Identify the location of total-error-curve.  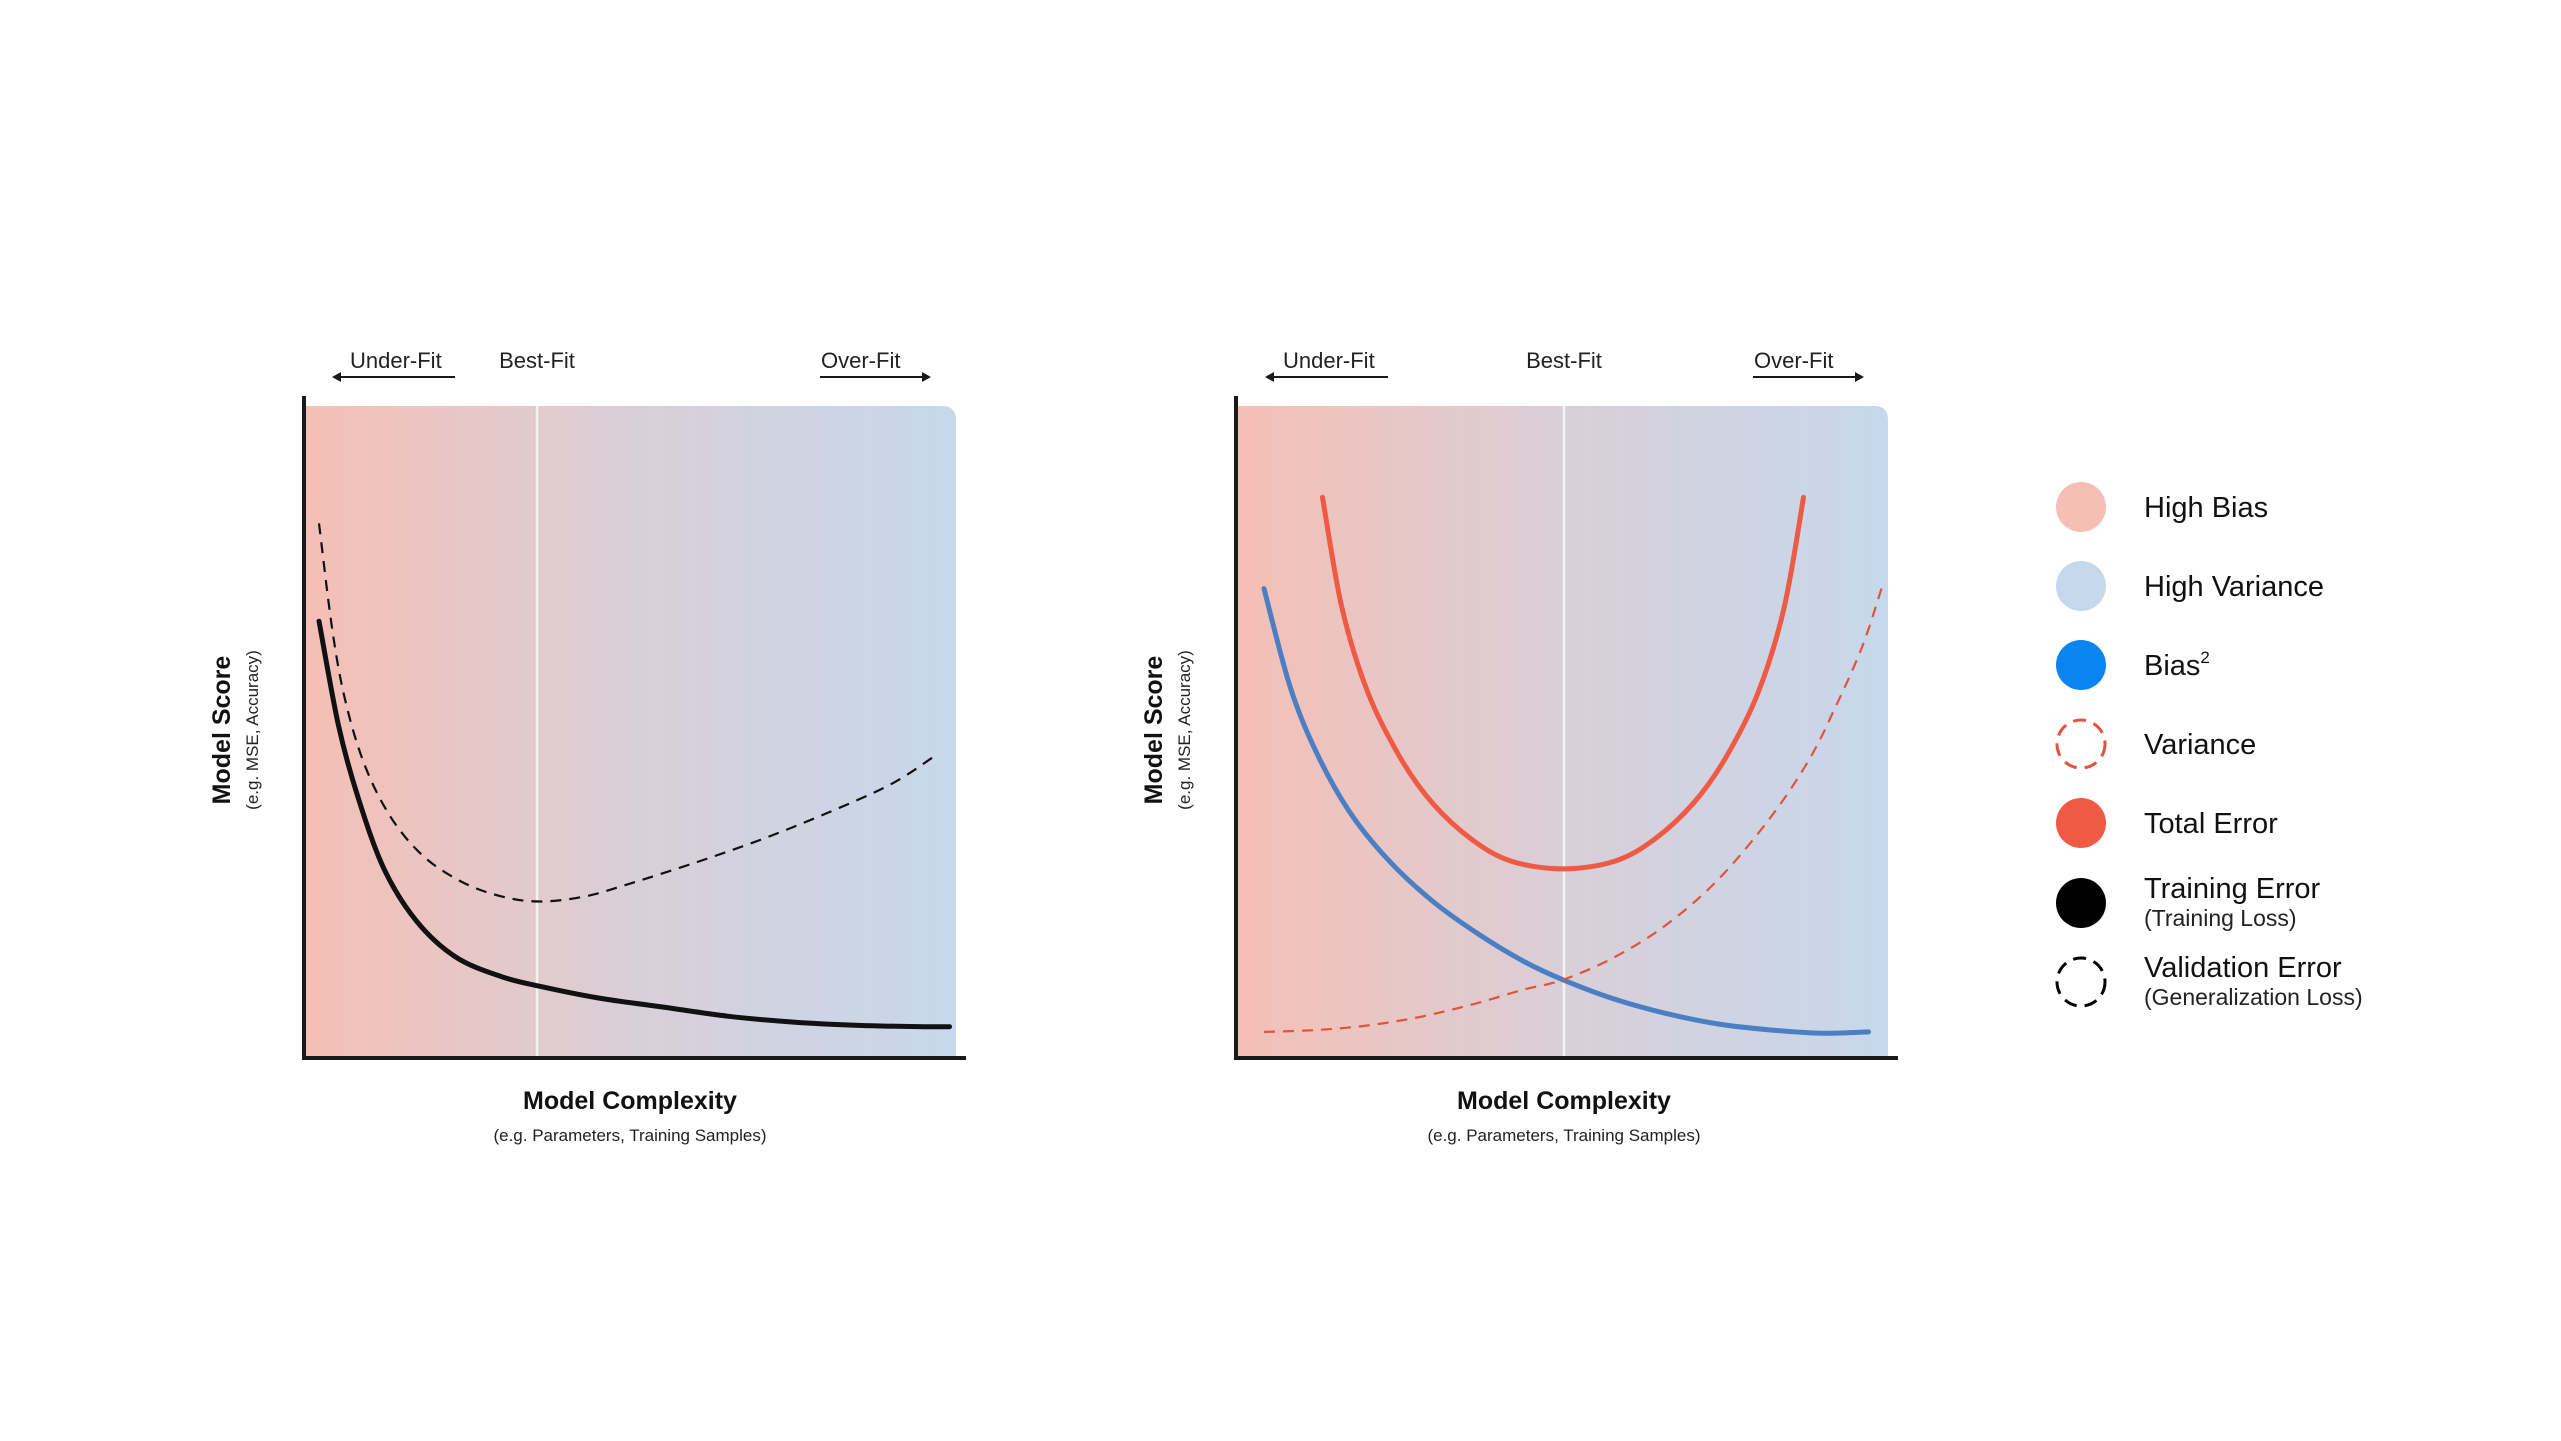
(1563, 683).